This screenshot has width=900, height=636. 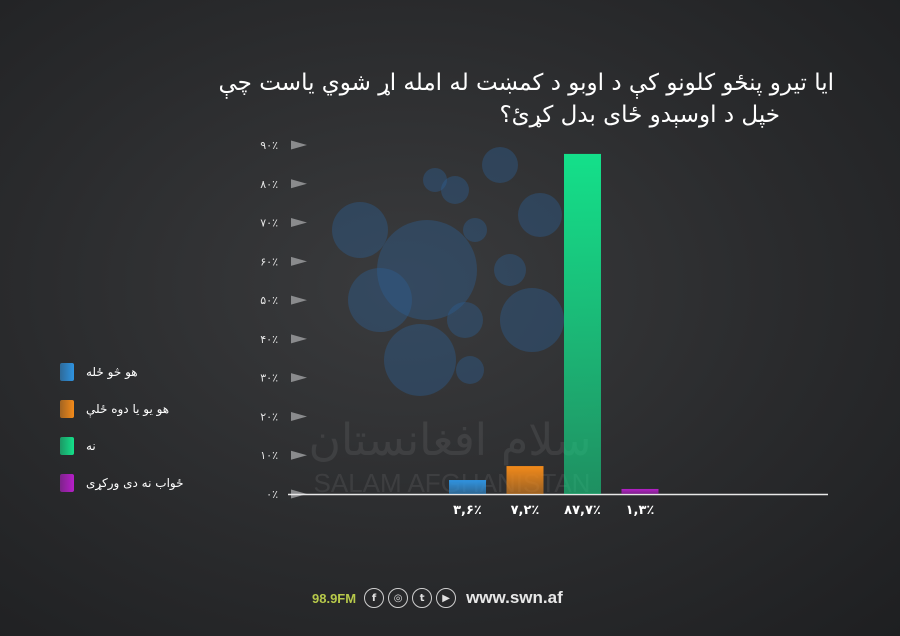 What do you see at coordinates (374, 598) in the screenshot?
I see `facebook-icon: f` at bounding box center [374, 598].